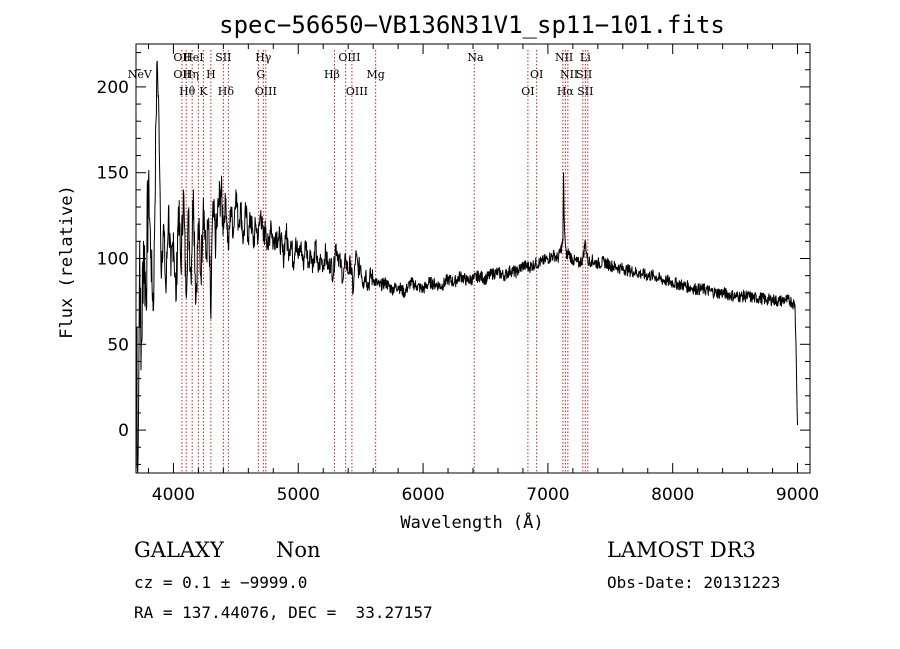  I want to click on emission-label-2-3: OIII, so click(266, 91).